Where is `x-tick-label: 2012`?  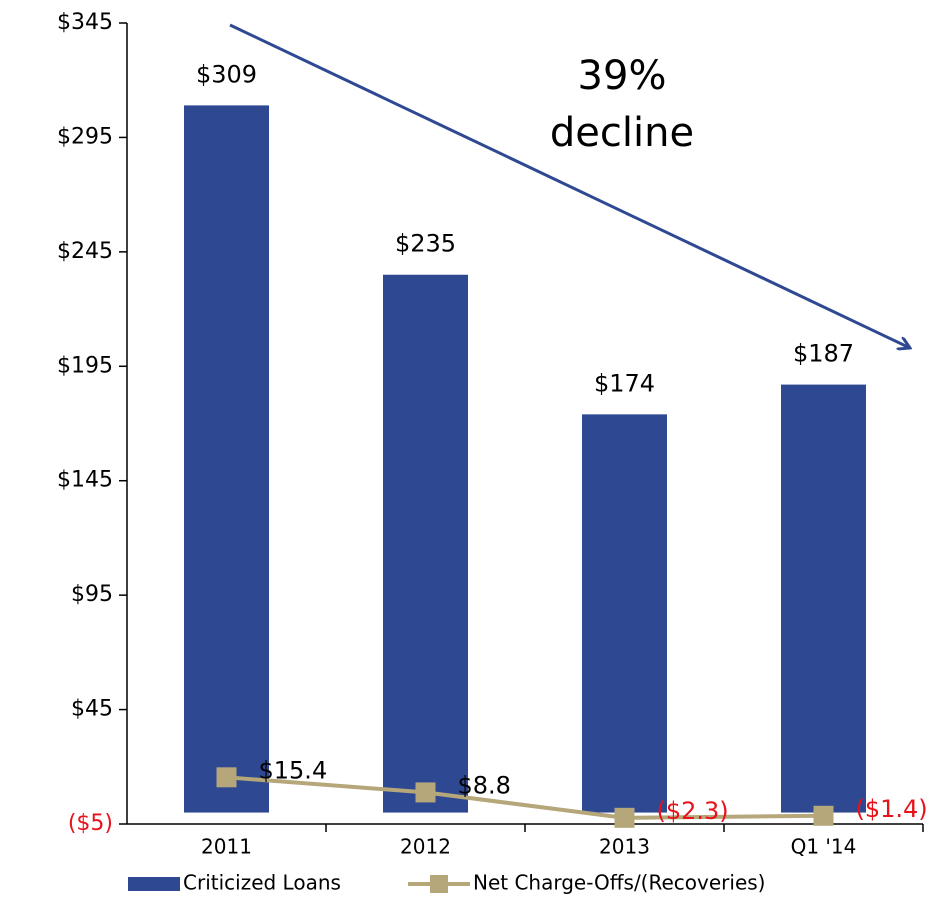 x-tick-label: 2012 is located at coordinates (425, 847).